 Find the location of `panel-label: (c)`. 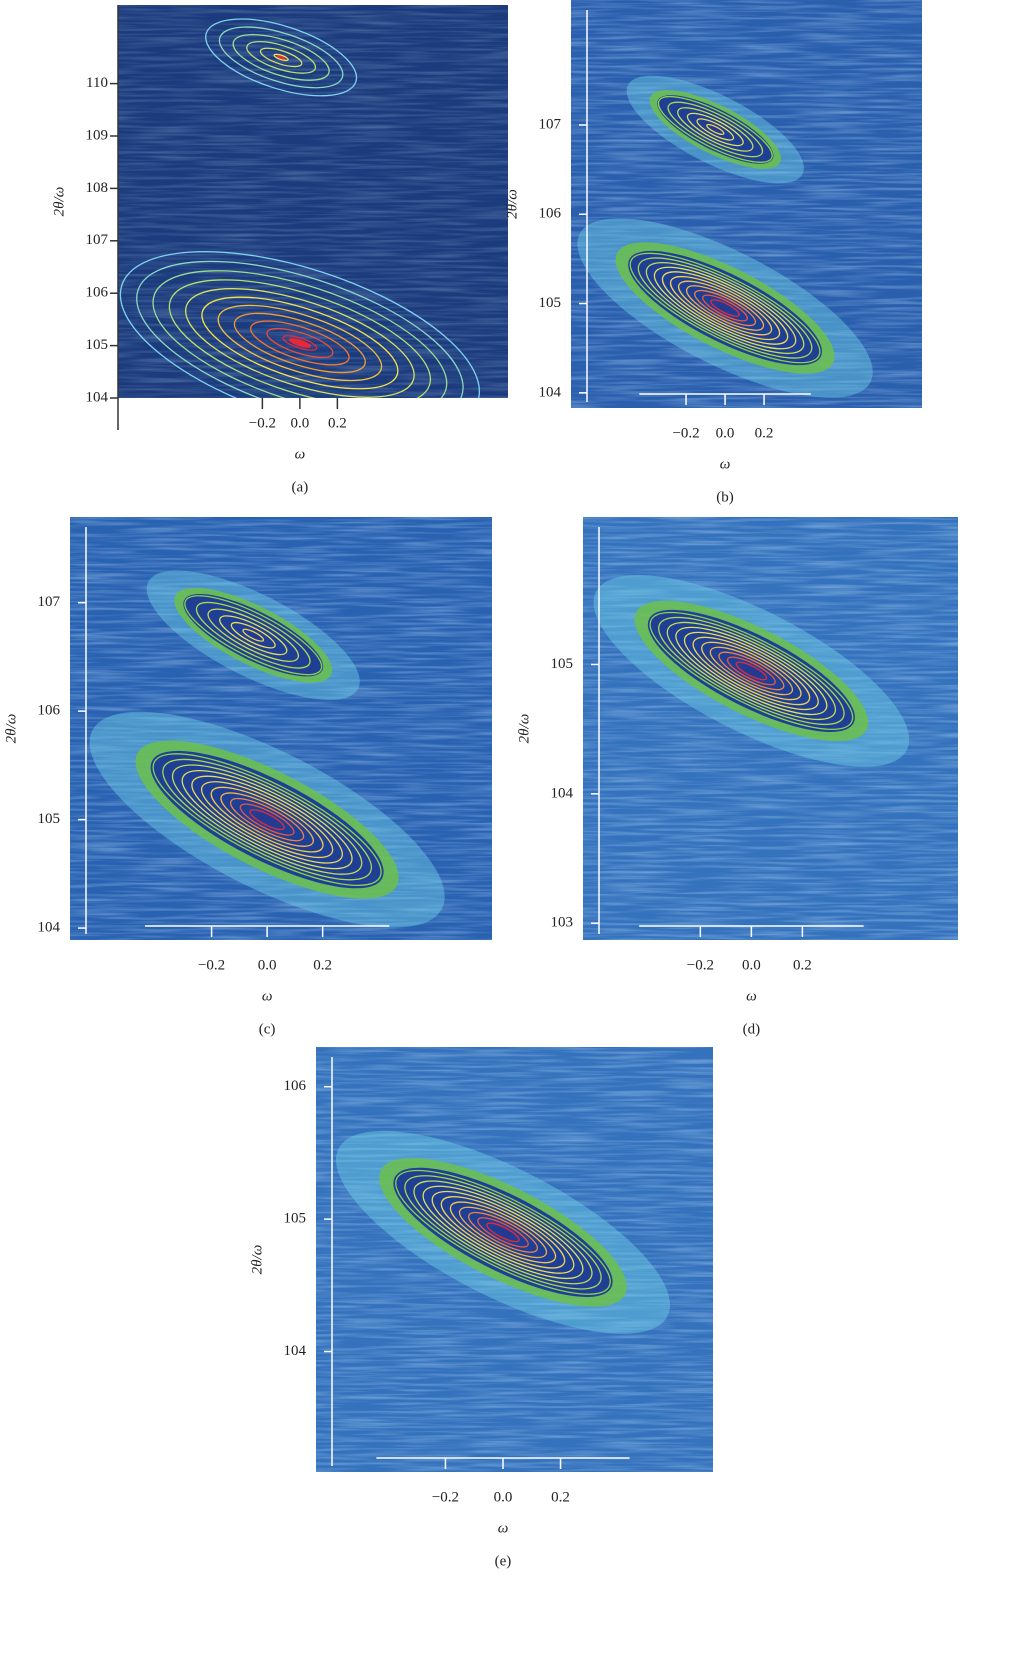

panel-label: (c) is located at coordinates (267, 1029).